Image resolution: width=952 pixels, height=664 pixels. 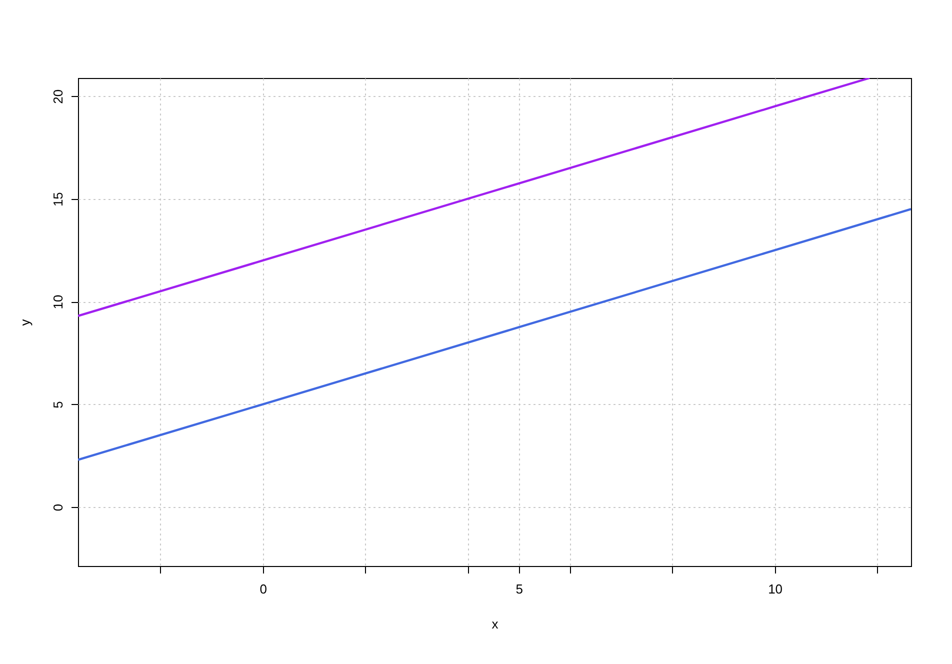 What do you see at coordinates (58, 199) in the screenshot?
I see `y-tick-label: 15` at bounding box center [58, 199].